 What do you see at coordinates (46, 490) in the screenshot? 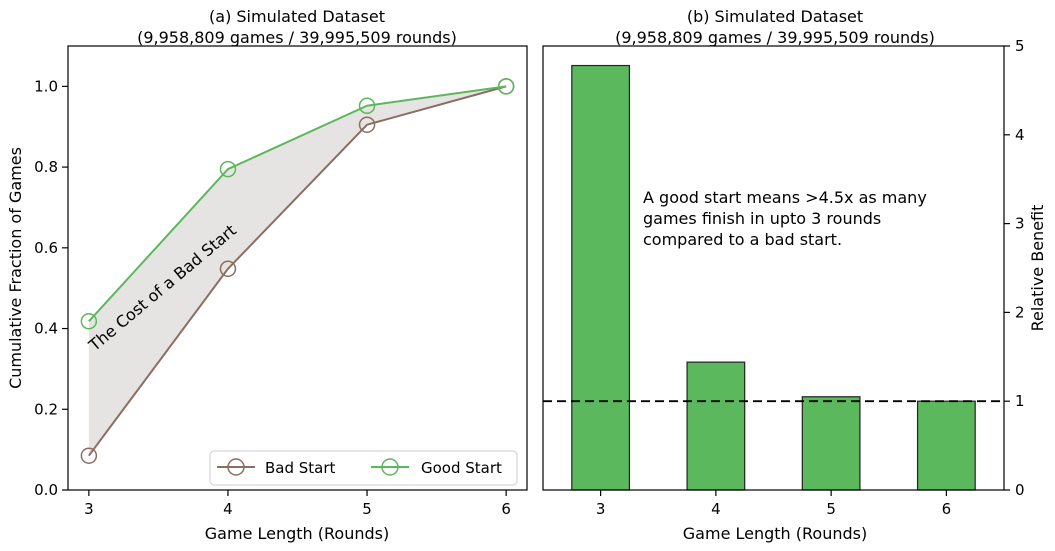
I see `y-tick-label: 0.0` at bounding box center [46, 490].